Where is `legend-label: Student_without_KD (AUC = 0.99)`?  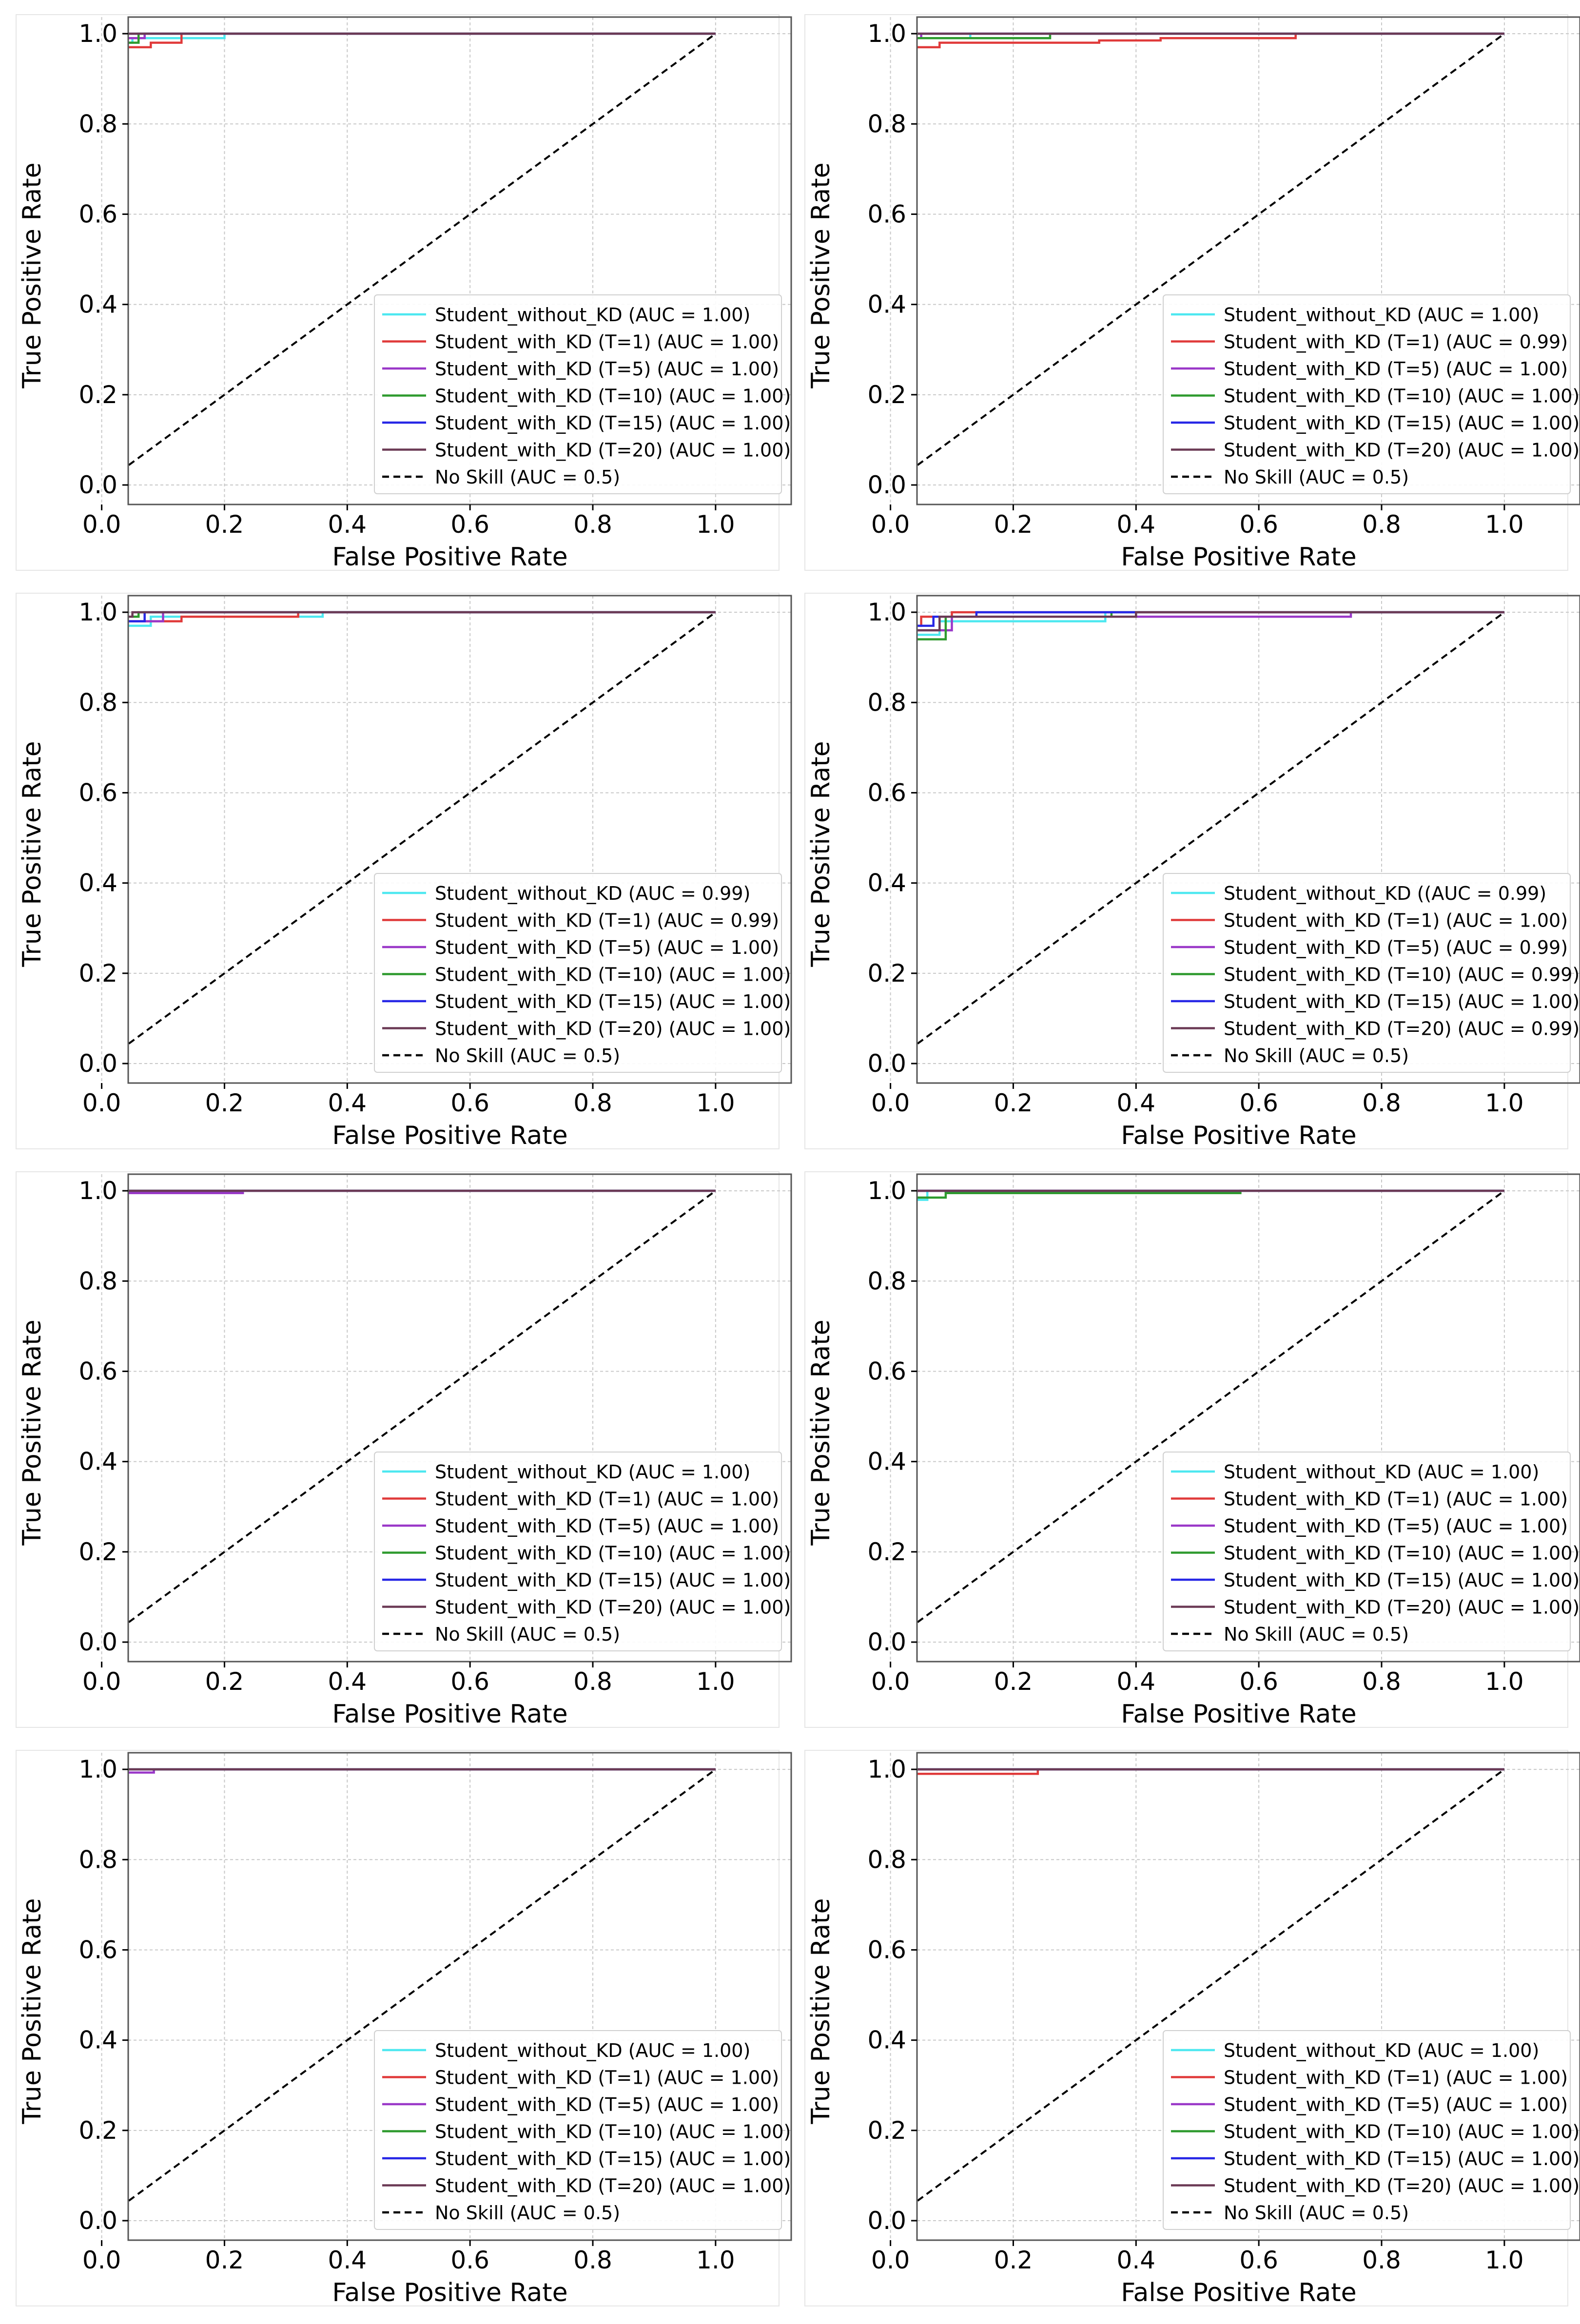 legend-label: Student_without_KD (AUC = 0.99) is located at coordinates (592, 893).